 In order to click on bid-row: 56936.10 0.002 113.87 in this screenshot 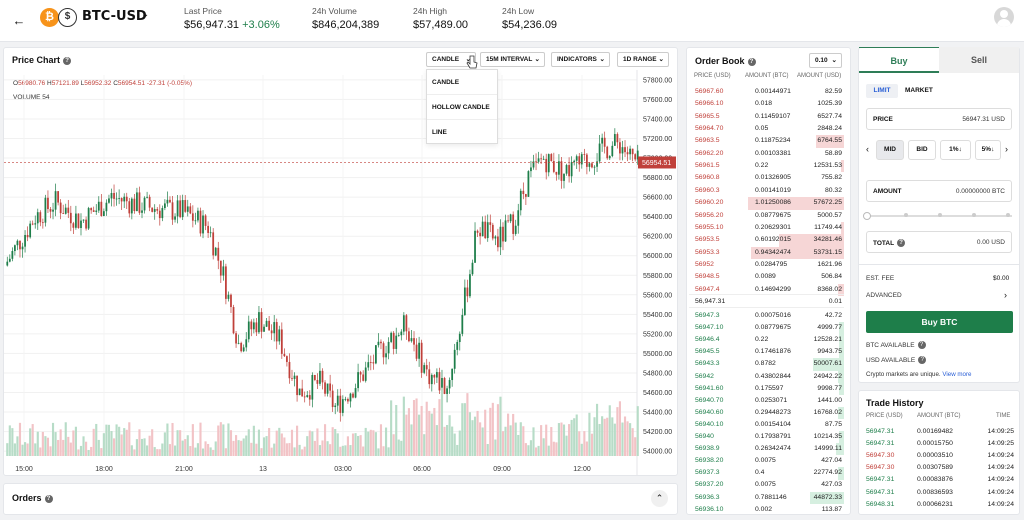, I will do `click(766, 510)`.